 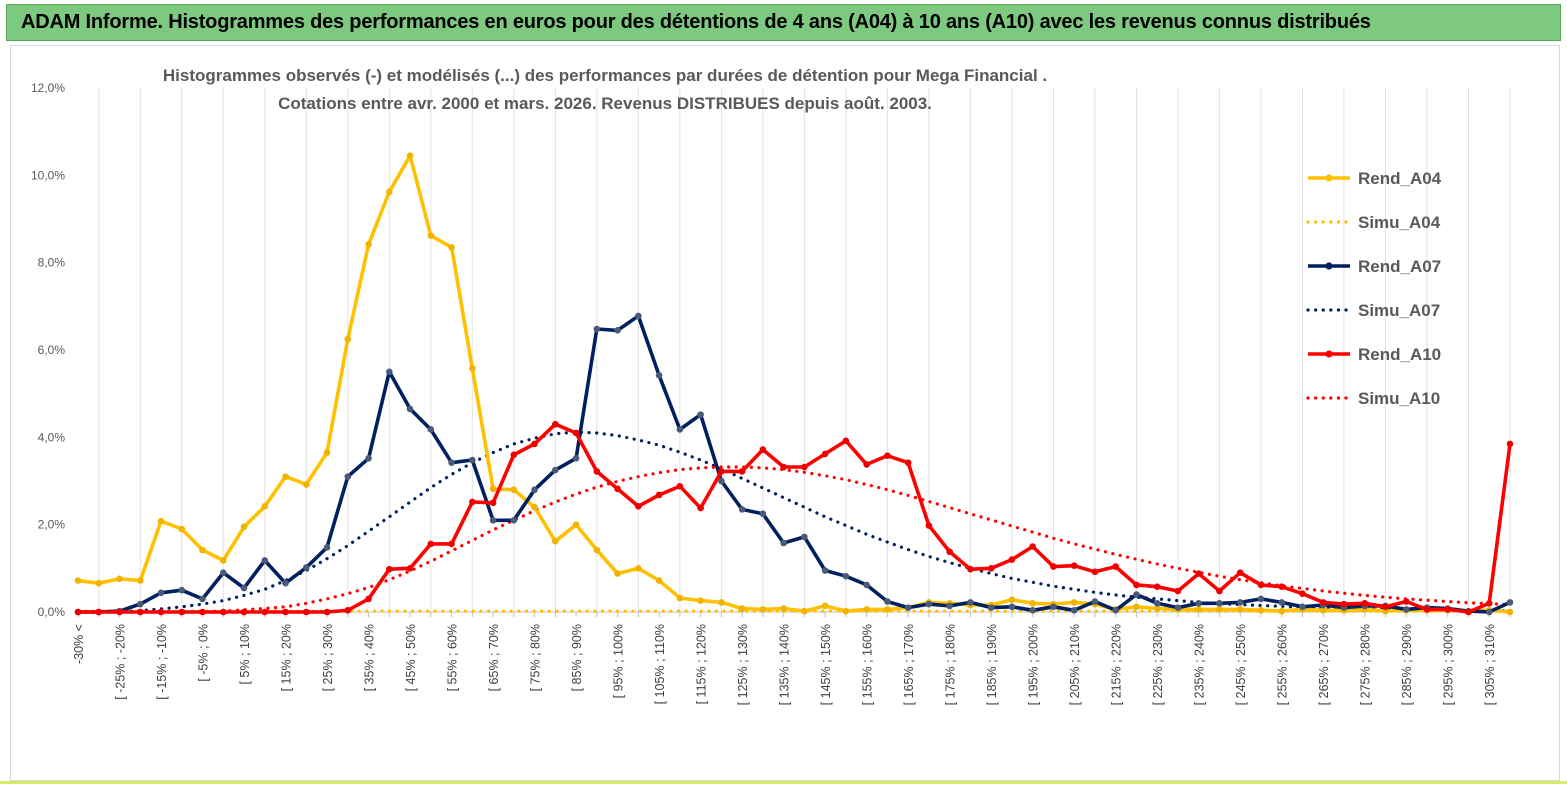 What do you see at coordinates (162, 662) in the screenshot?
I see `x-tick-label: [ -15% ; -10%` at bounding box center [162, 662].